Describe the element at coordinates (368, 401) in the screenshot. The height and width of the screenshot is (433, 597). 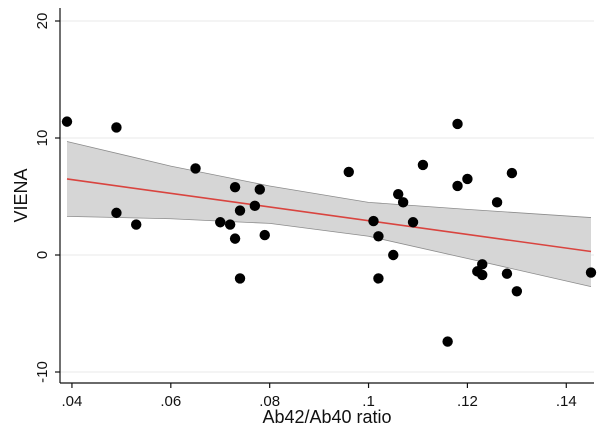
I see `x-tick-label-3: .1` at that location.